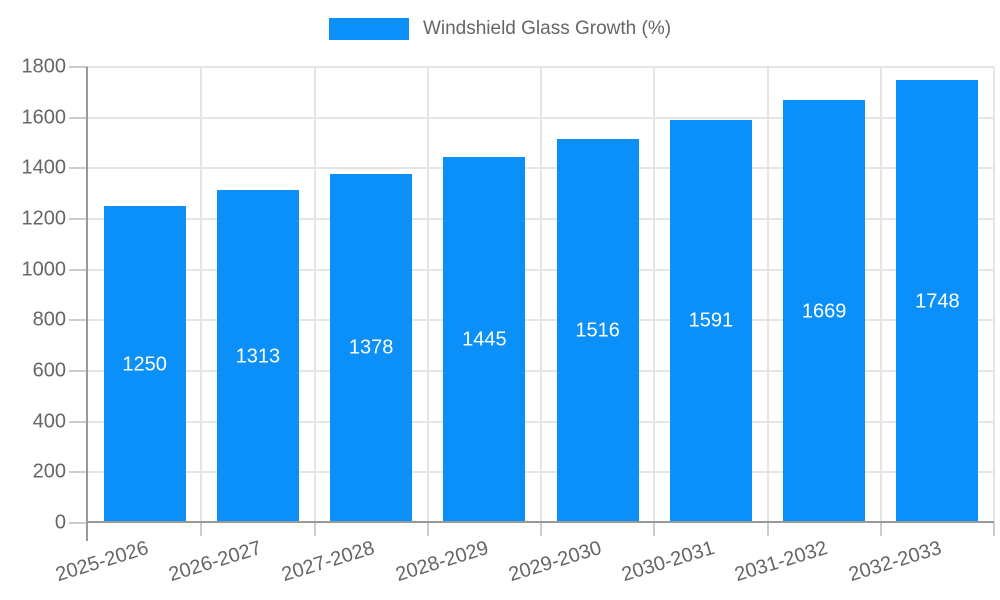 This screenshot has height=600, width=1000. Describe the element at coordinates (328, 562) in the screenshot. I see `x-tick-label: 2027-2028` at that location.